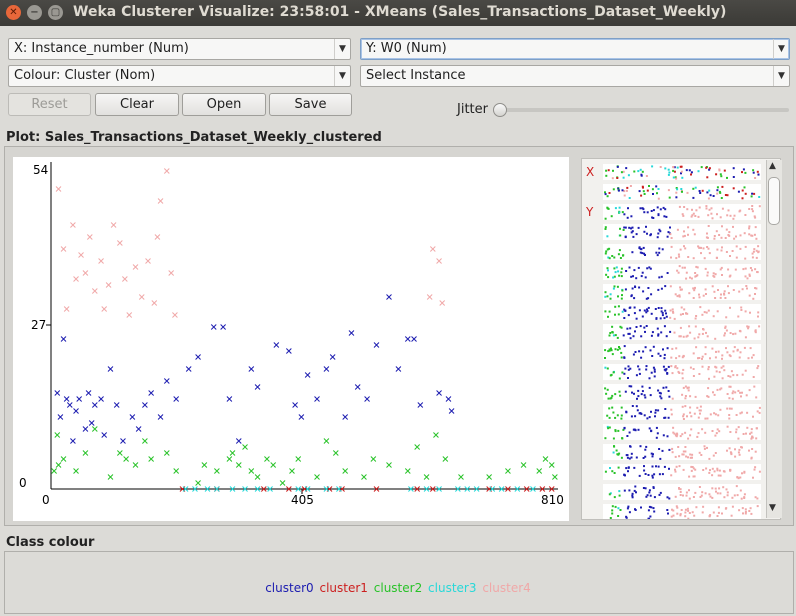  What do you see at coordinates (224, 104) in the screenshot?
I see `open-button: Open` at bounding box center [224, 104].